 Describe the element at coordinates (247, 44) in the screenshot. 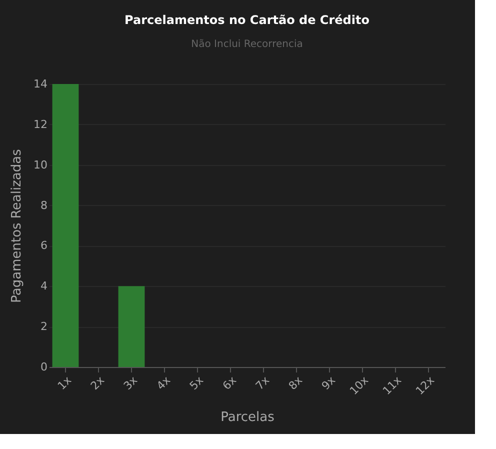

I see `chart-subtitle: Não Inclui Recorrencia` at that location.